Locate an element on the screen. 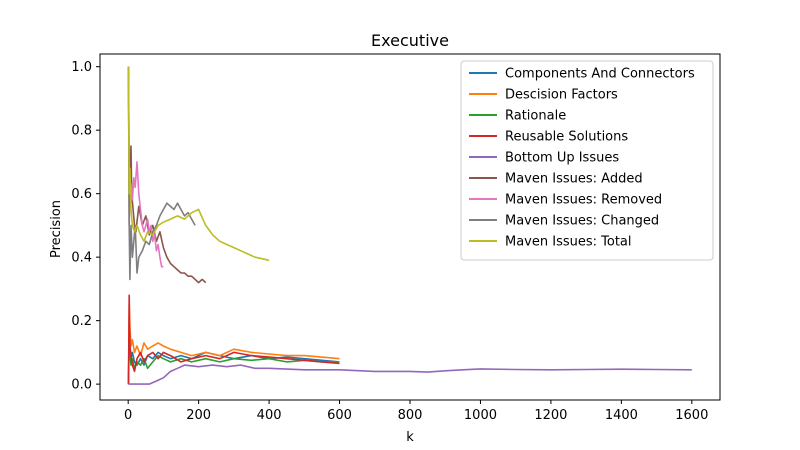 The image size is (800, 450). legend-entry: Maven Issues: Removed is located at coordinates (583, 200).